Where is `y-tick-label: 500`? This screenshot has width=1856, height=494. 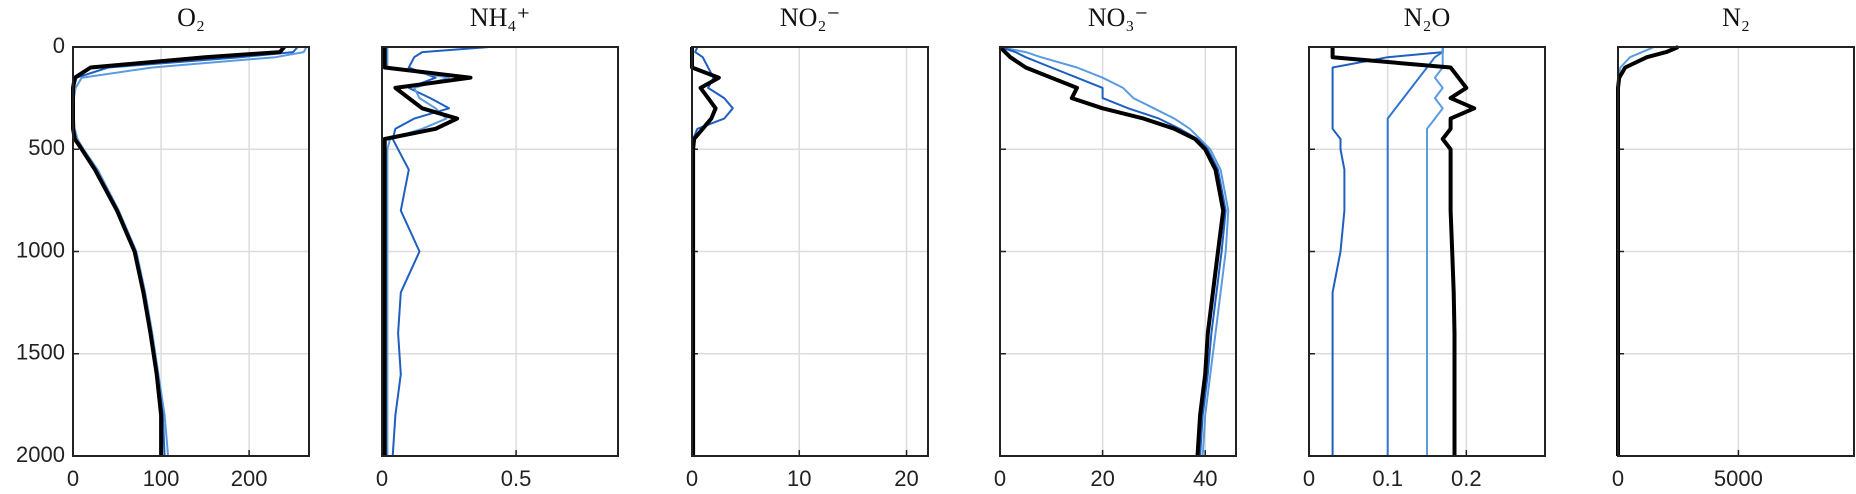 y-tick-label: 500 is located at coordinates (46, 147).